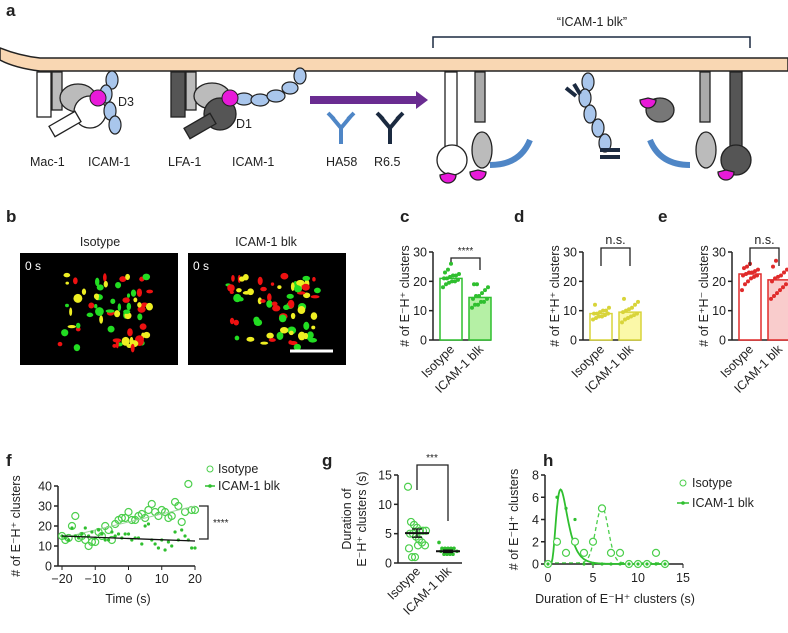  Describe the element at coordinates (385, 476) in the screenshot. I see `g-y-tick-label: 15` at that location.